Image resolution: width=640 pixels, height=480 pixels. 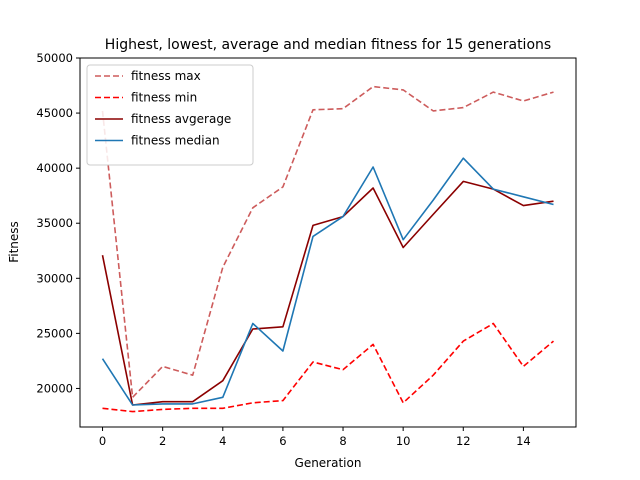 I want to click on y-tick-label: 25000, so click(x=54, y=333).